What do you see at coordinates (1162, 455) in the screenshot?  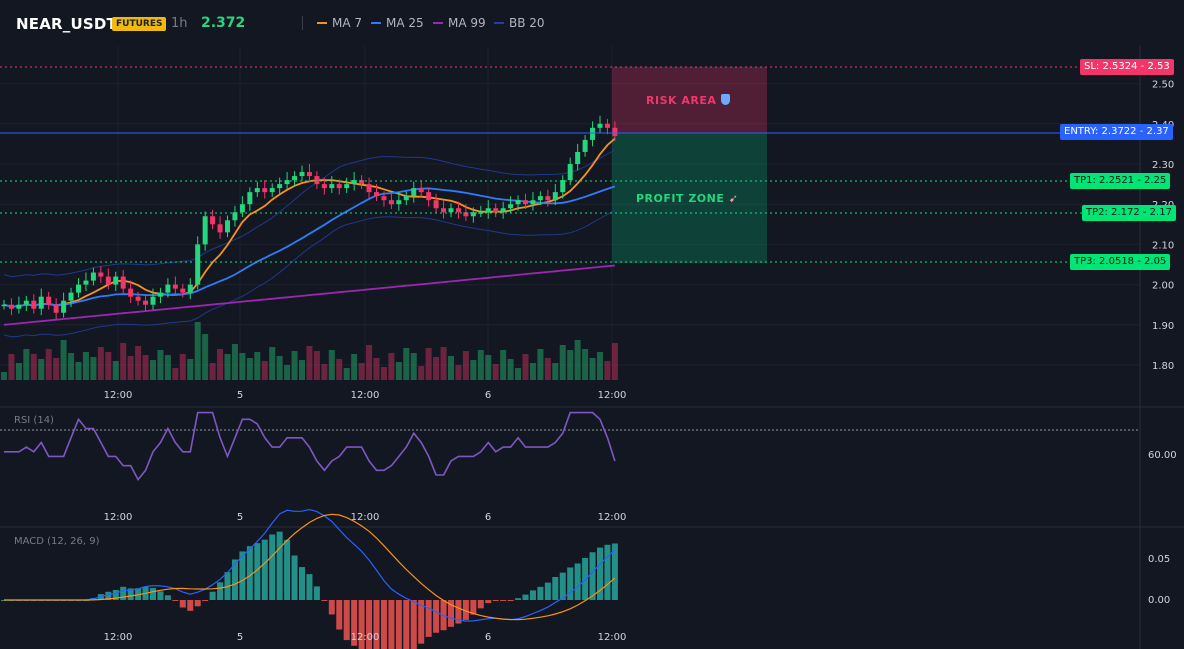 I see `rsi-tick-label: 60.00` at bounding box center [1162, 455].